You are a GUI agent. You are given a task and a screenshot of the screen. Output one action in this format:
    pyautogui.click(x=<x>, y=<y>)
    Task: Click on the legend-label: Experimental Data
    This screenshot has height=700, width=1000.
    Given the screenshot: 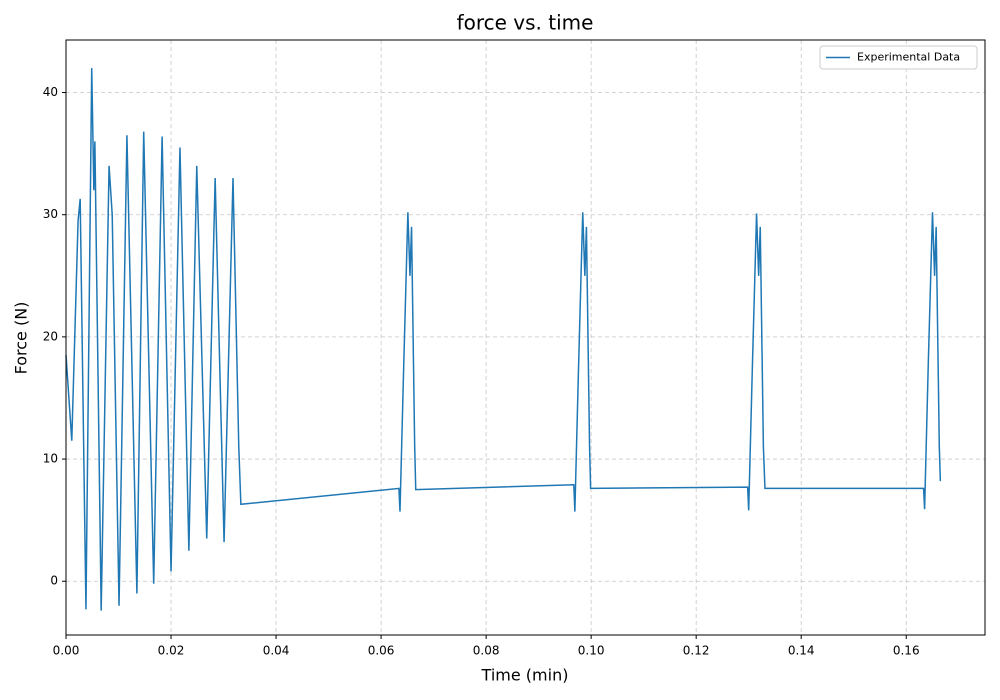 What is the action you would take?
    pyautogui.click(x=908, y=57)
    